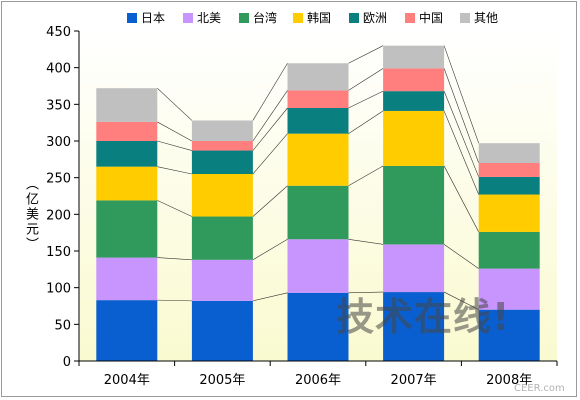 This screenshot has width=580, height=400. I want to click on legend-item-3: 台湾, so click(258, 17).